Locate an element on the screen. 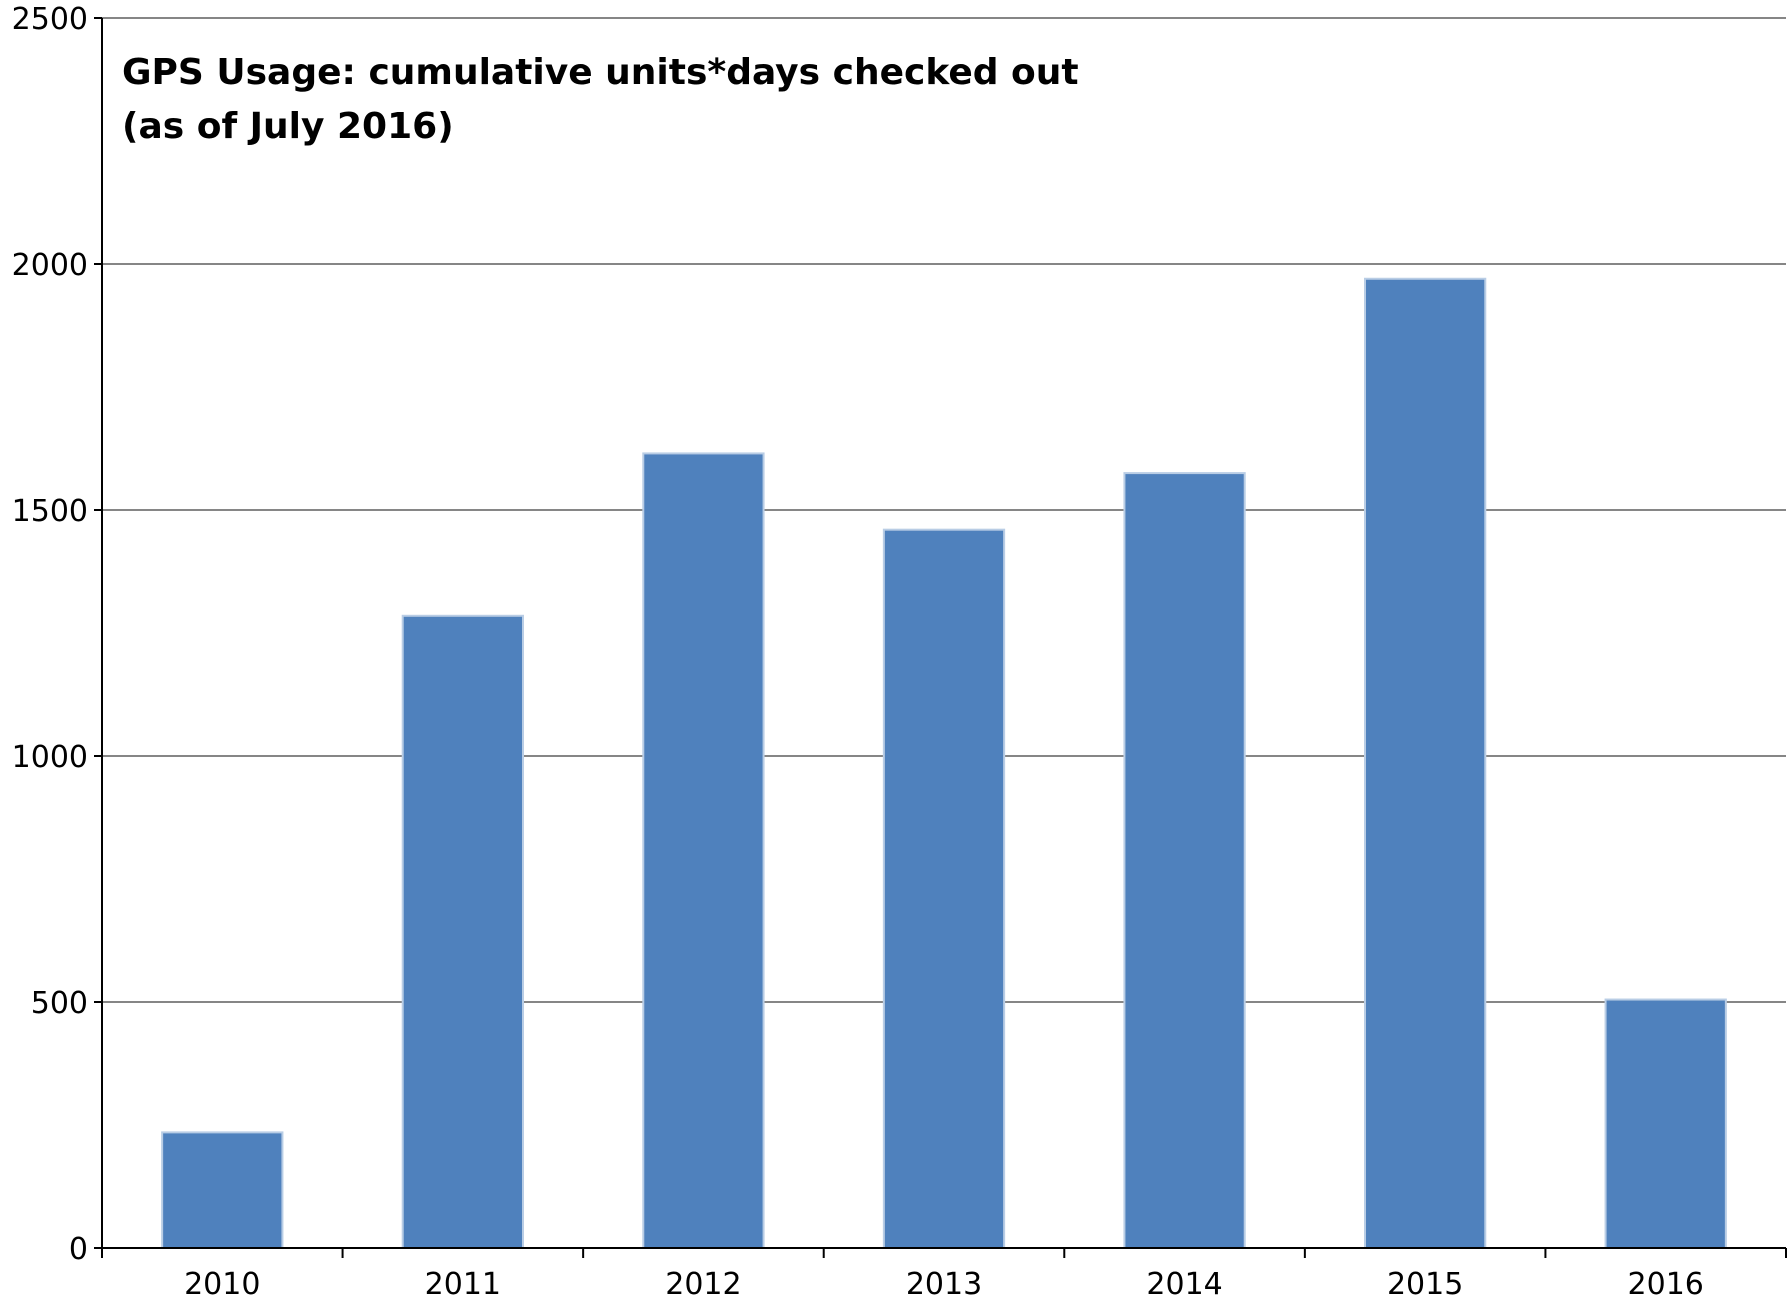  x-tick-label: 2011 is located at coordinates (463, 1284).